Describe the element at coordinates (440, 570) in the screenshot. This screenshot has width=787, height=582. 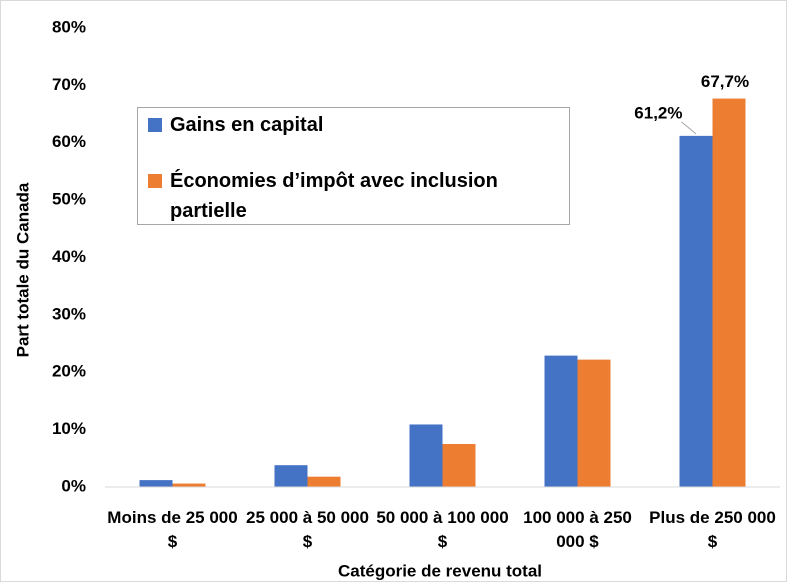
I see `x-axis-title: Catégorie de revenu total` at that location.